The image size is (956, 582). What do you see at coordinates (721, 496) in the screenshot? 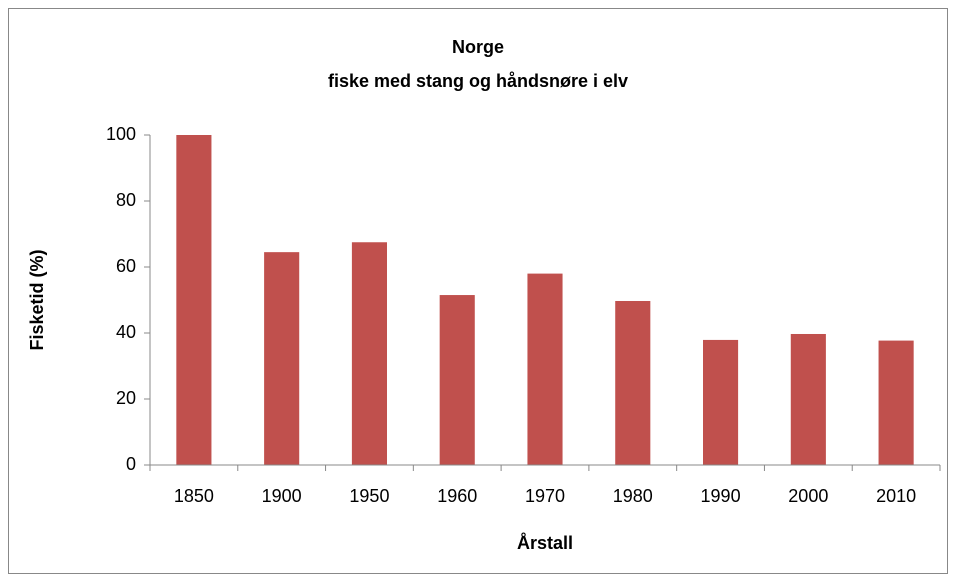
I see `x-tick-label: 1990` at bounding box center [721, 496].